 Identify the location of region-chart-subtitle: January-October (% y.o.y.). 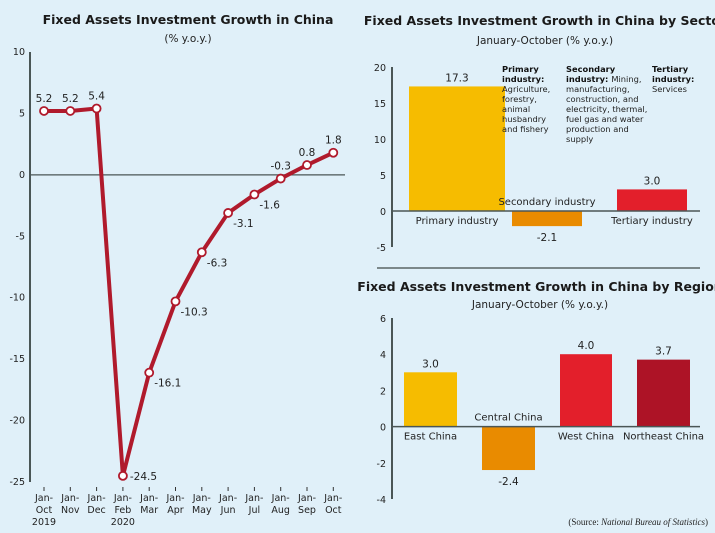
(539, 305).